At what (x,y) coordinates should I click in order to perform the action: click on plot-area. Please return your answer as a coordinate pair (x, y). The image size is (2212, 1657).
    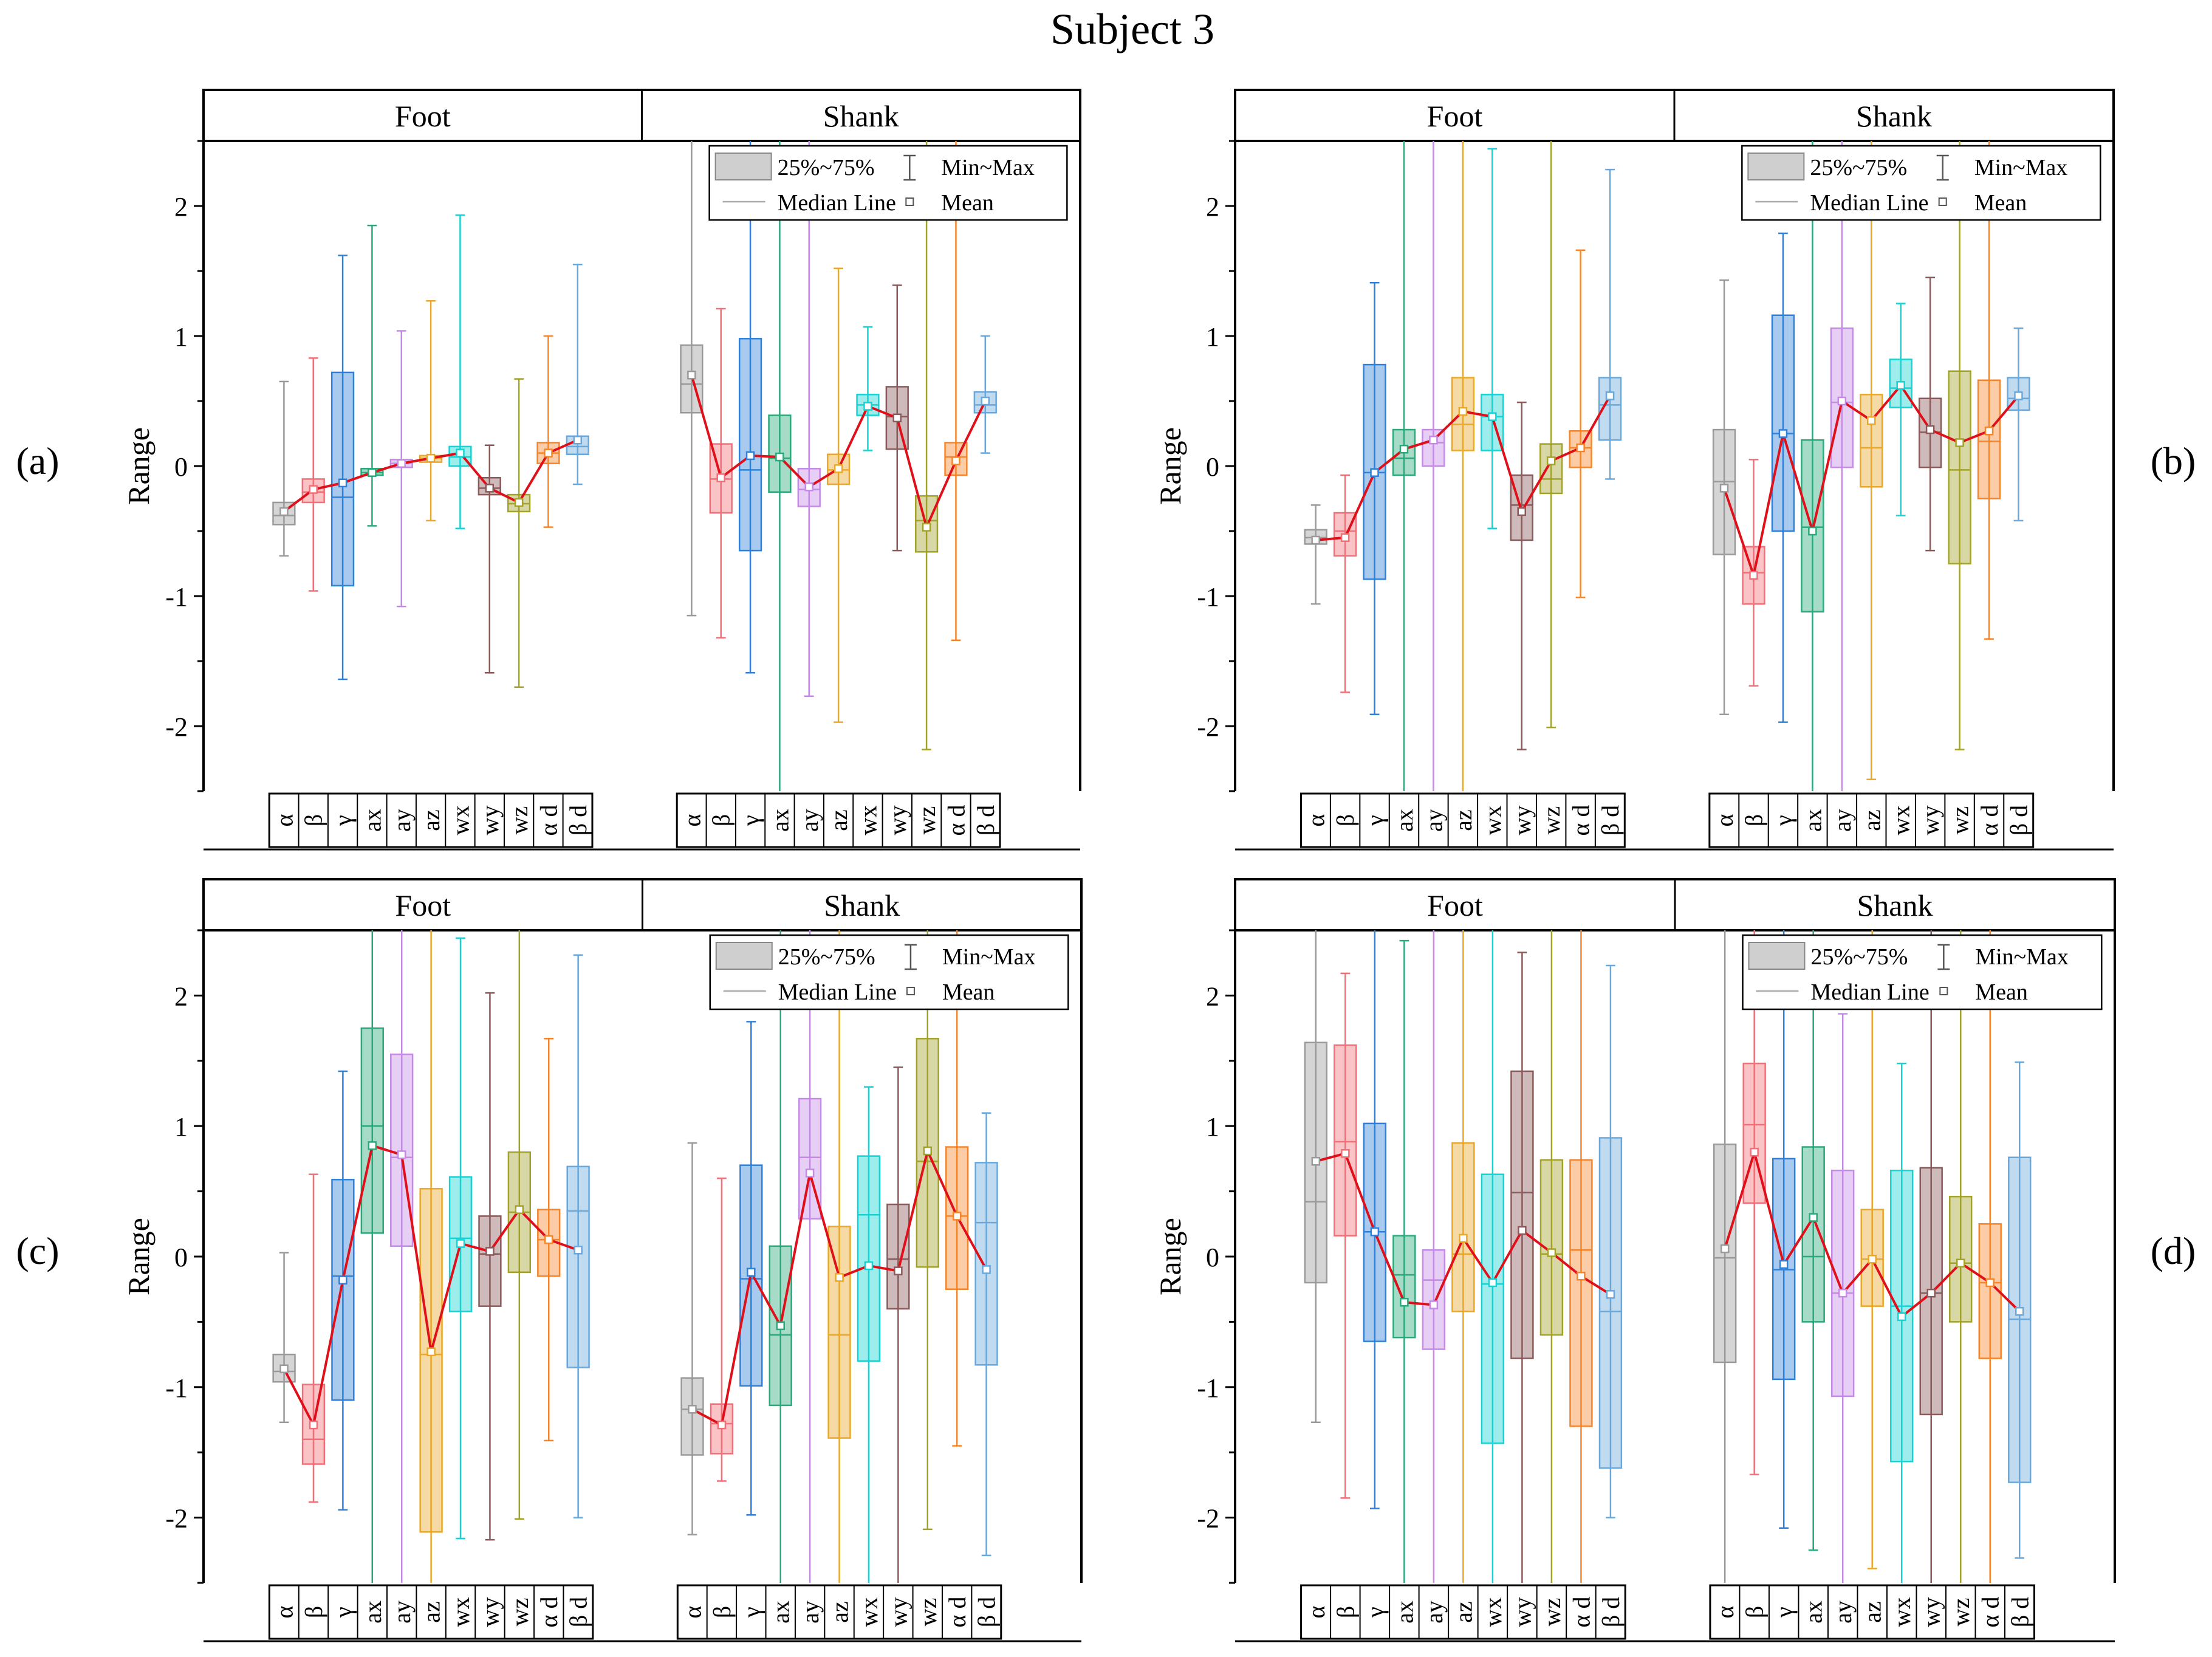
    Looking at the image, I should click on (635, 1257).